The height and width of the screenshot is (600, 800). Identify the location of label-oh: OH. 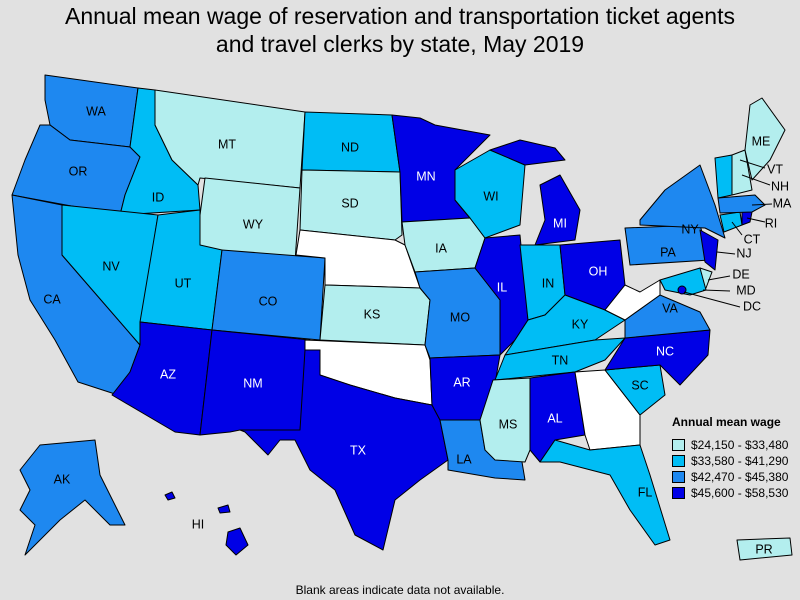
(598, 271).